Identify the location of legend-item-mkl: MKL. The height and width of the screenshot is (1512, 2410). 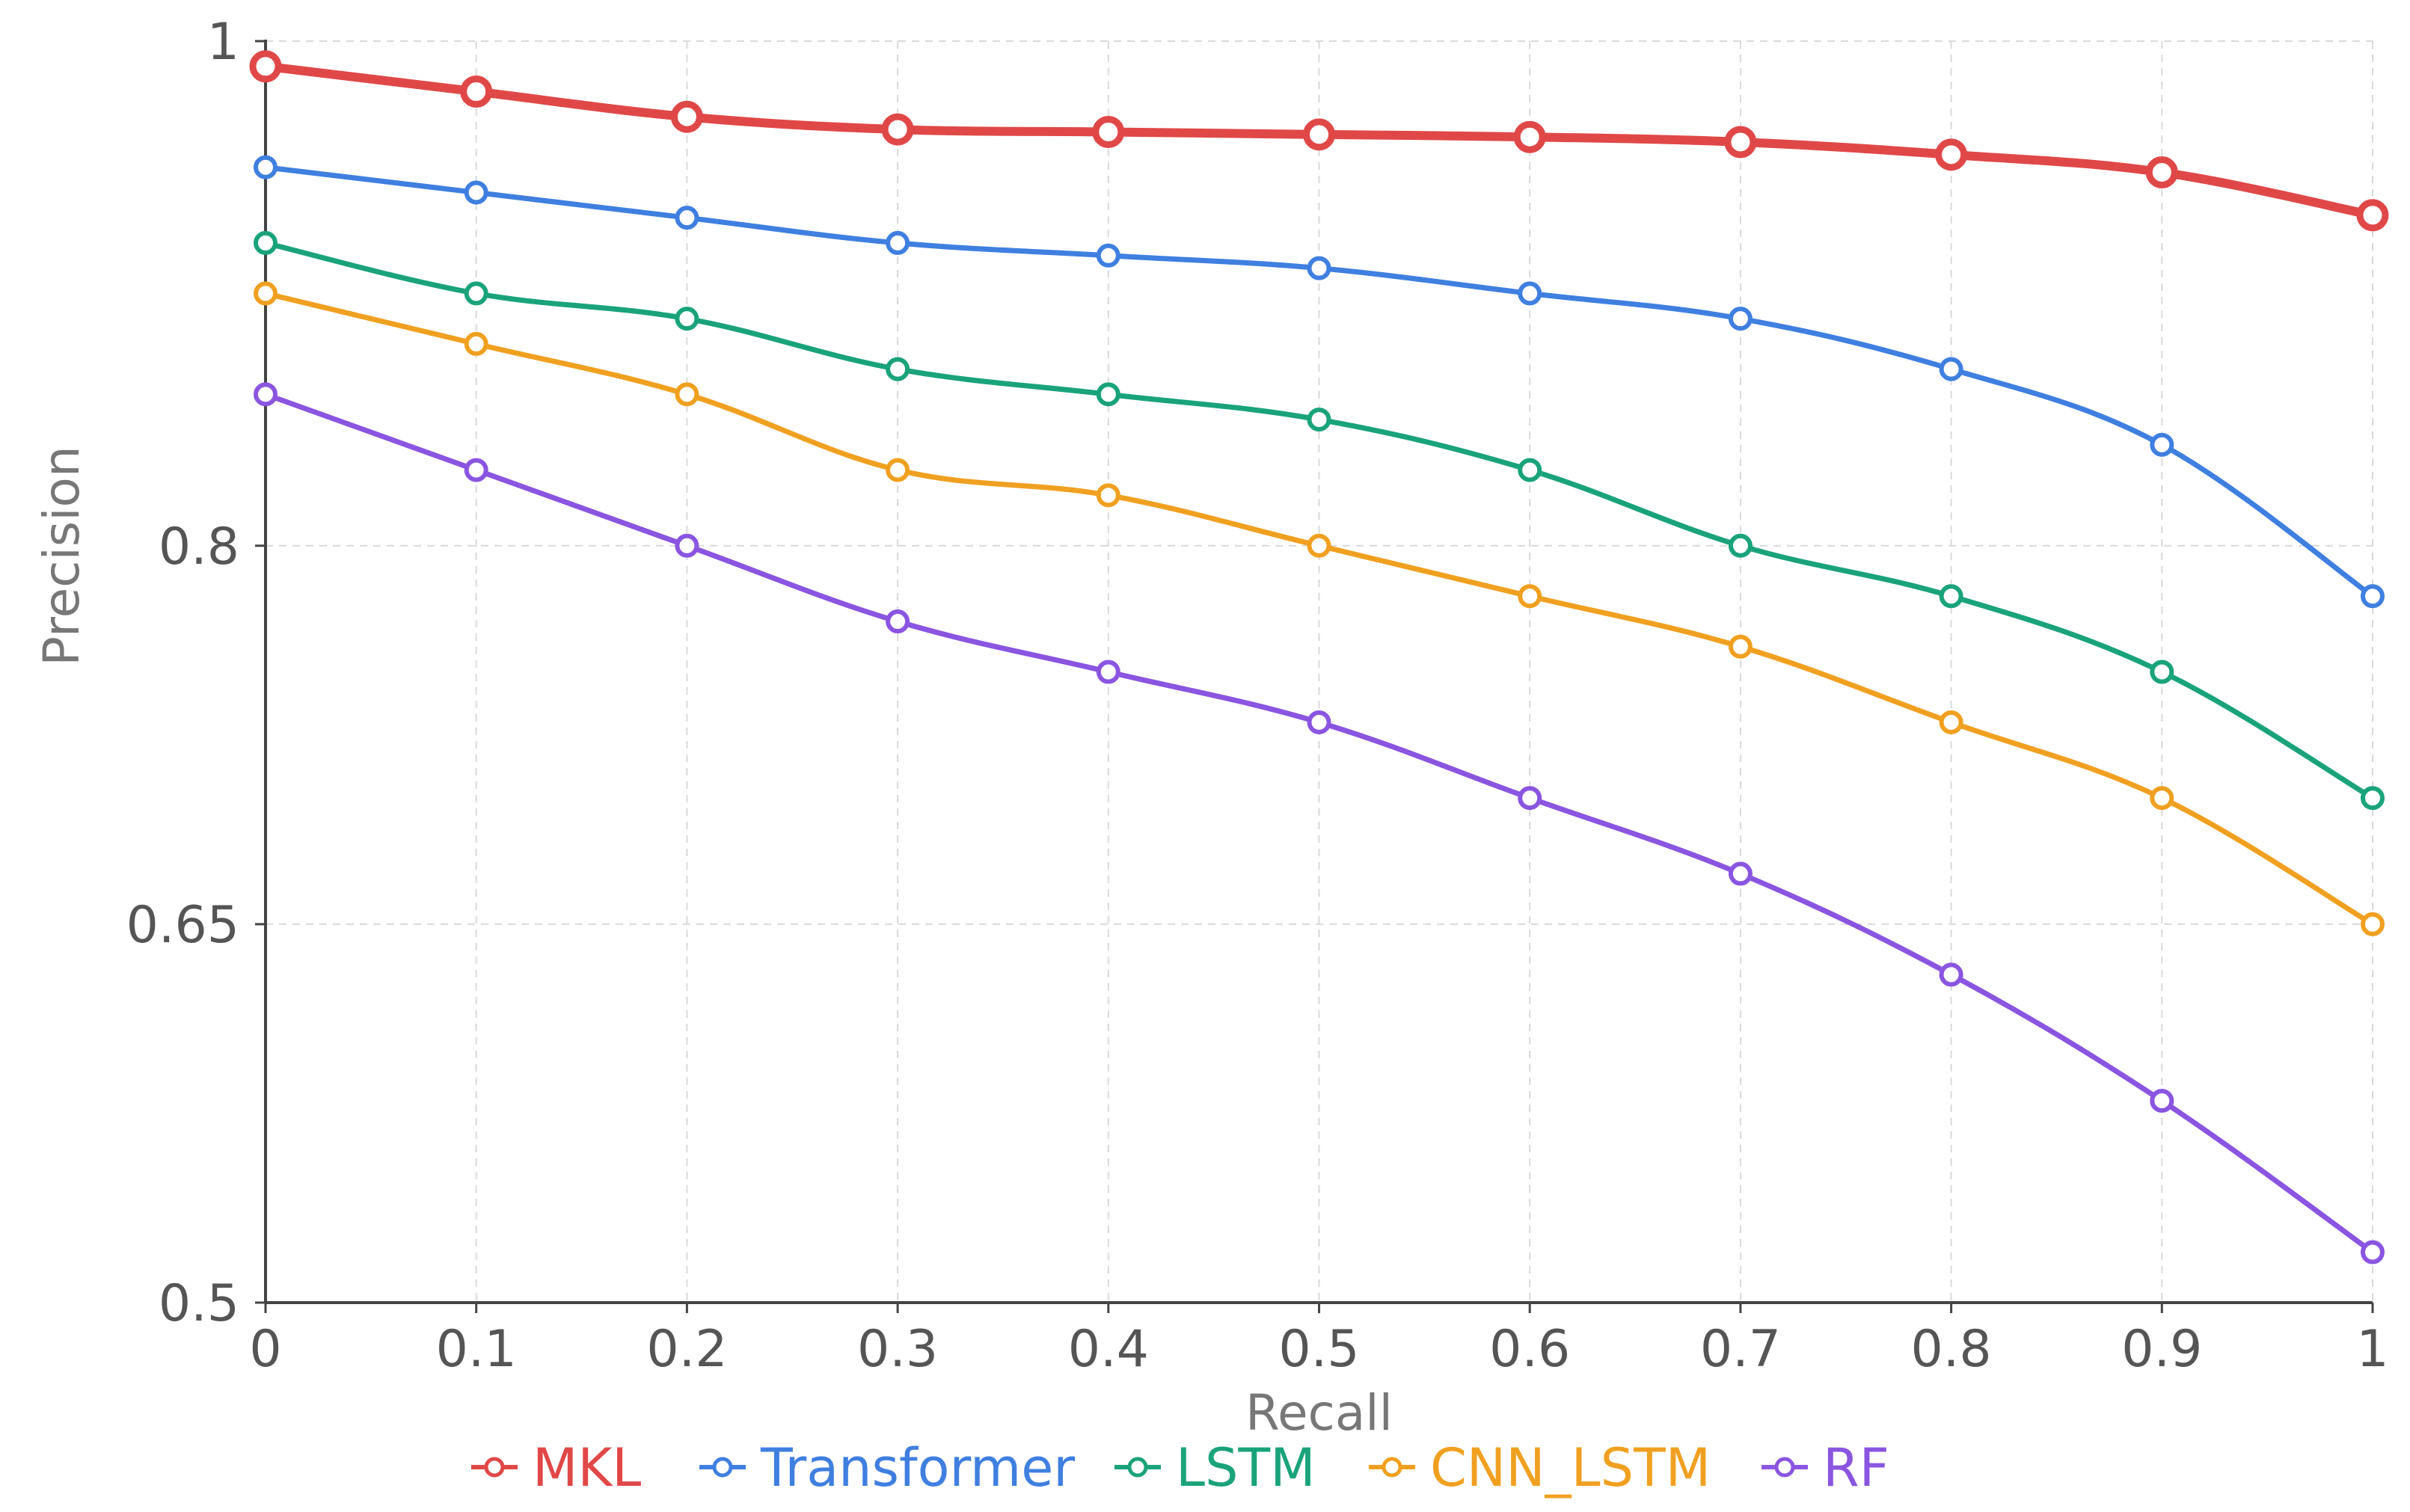
(556, 1468).